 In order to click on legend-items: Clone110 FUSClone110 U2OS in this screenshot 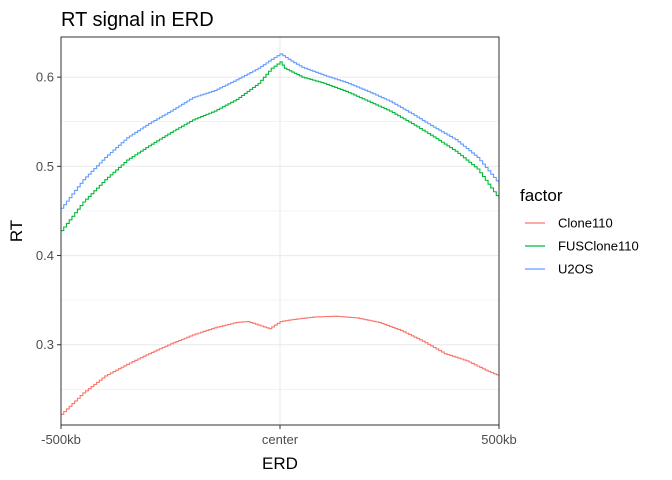, I will do `click(582, 246)`.